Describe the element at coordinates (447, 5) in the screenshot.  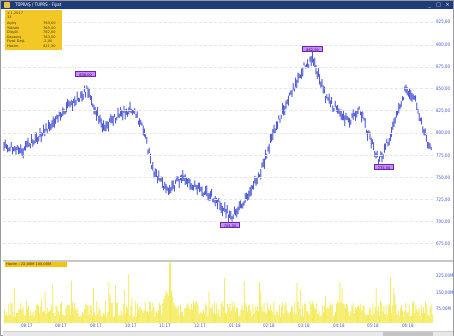
I see `close-button: ×` at that location.